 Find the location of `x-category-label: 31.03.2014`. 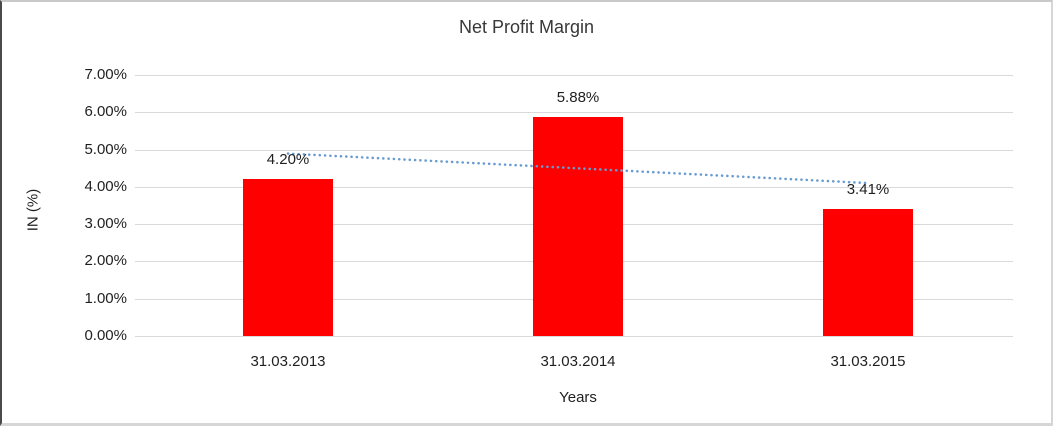

x-category-label: 31.03.2014 is located at coordinates (578, 361).